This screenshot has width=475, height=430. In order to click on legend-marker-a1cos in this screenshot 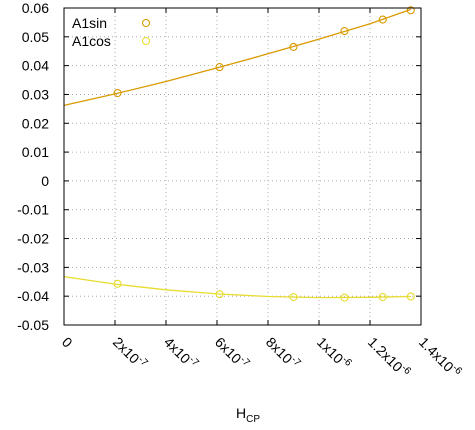, I will do `click(146, 41)`.